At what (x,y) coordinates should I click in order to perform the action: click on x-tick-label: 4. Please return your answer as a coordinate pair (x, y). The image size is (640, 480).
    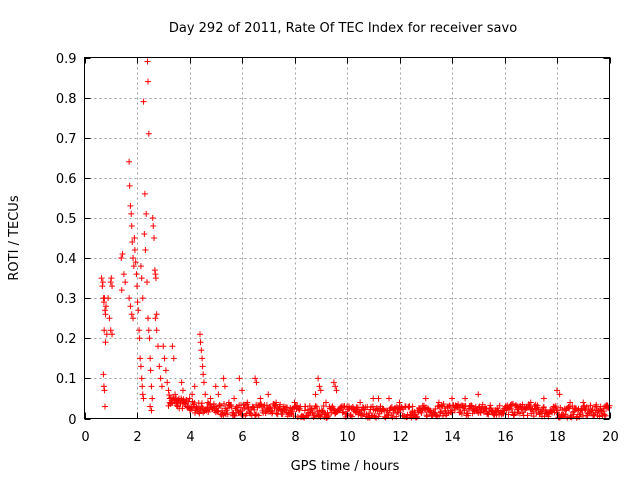
    Looking at the image, I should click on (190, 437).